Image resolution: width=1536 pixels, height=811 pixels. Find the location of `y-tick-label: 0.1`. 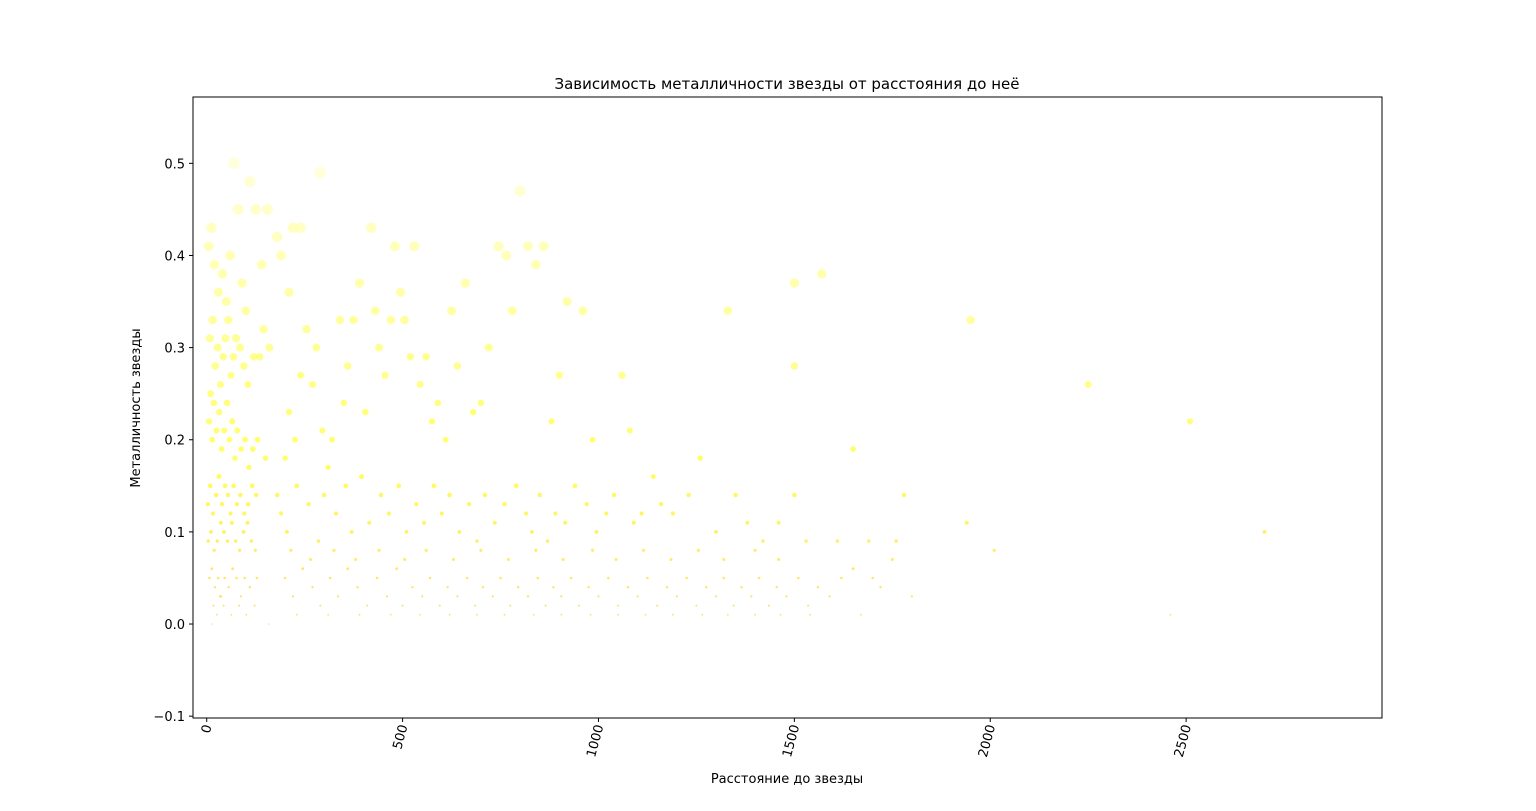

y-tick-label: 0.1 is located at coordinates (174, 533).